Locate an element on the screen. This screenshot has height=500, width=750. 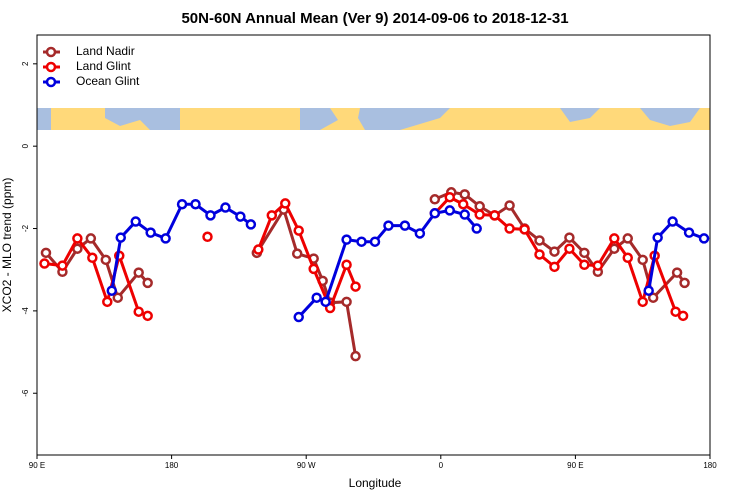
map-strip is located at coordinates (373, 119).